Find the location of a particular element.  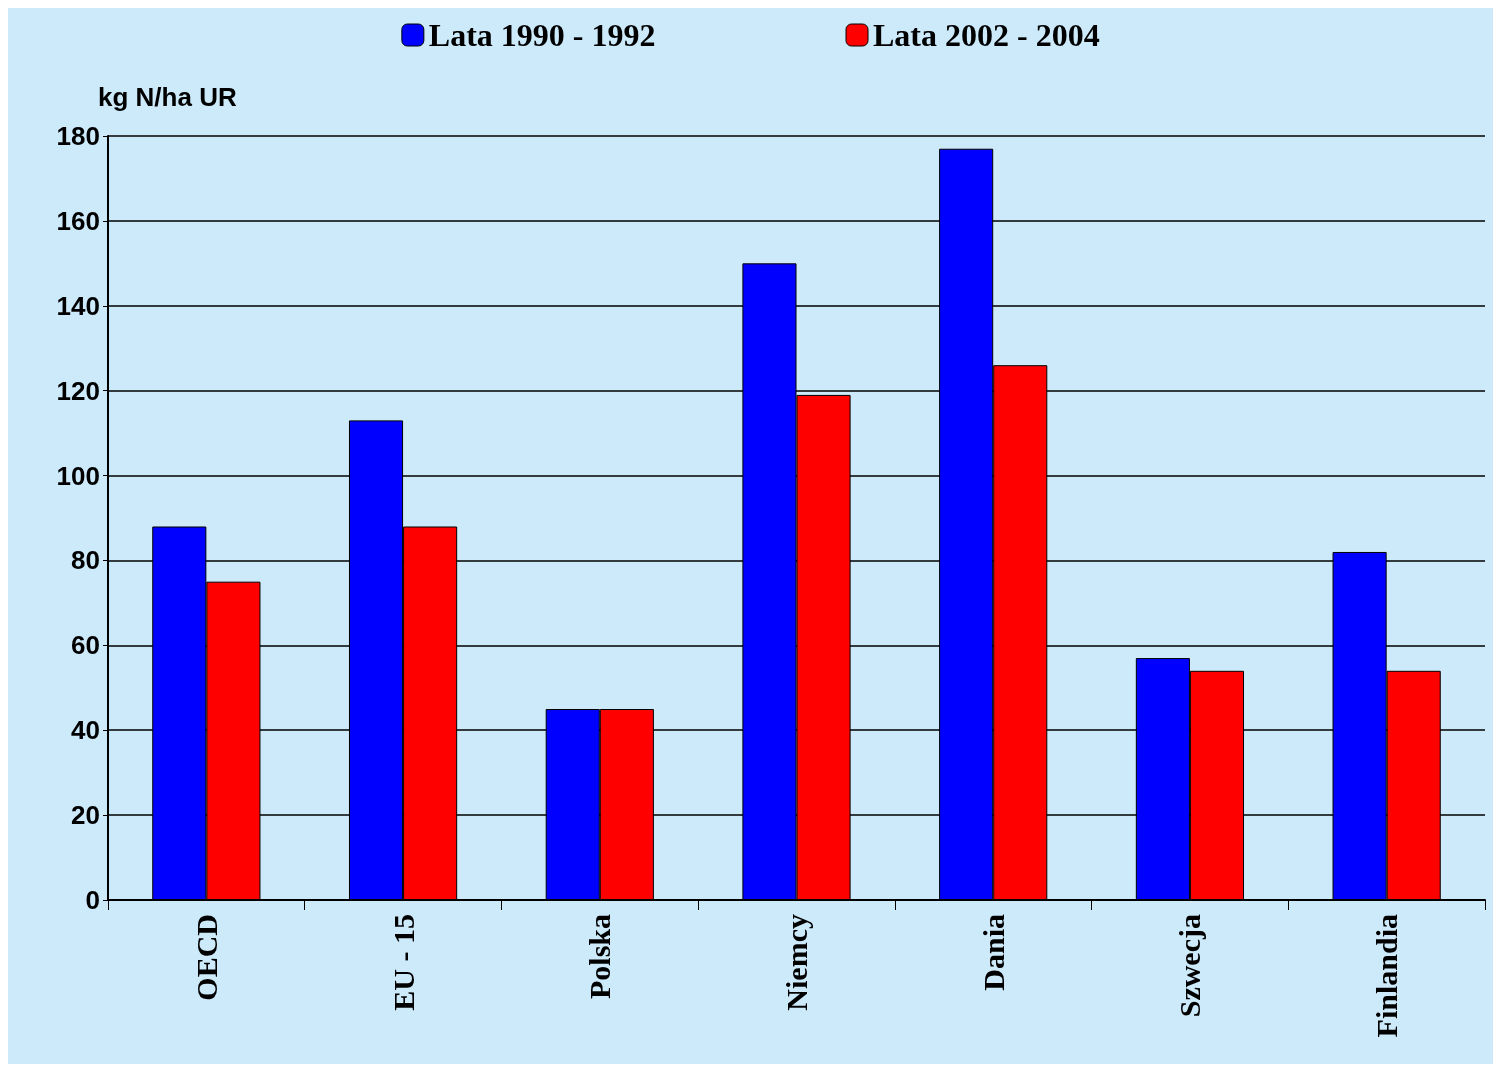

x-tick-label: Dania is located at coordinates (993, 952).